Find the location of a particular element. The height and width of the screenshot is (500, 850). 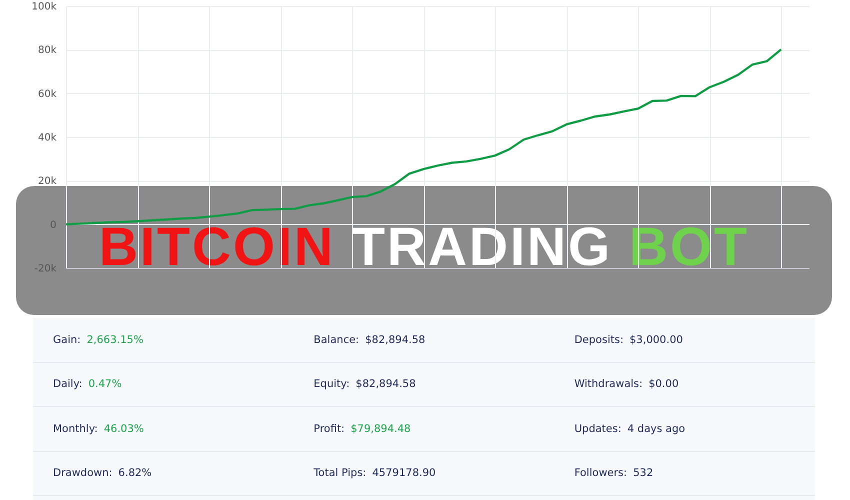

text: Drawdown: 6.82% is located at coordinates (102, 473).